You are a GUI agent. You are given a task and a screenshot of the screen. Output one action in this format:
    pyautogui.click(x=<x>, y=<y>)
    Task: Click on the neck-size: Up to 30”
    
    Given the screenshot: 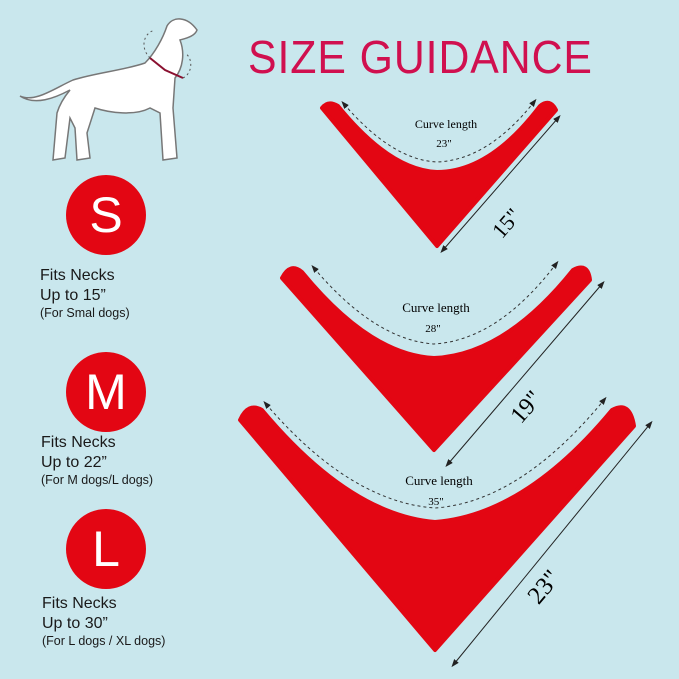 What is the action you would take?
    pyautogui.click(x=75, y=623)
    